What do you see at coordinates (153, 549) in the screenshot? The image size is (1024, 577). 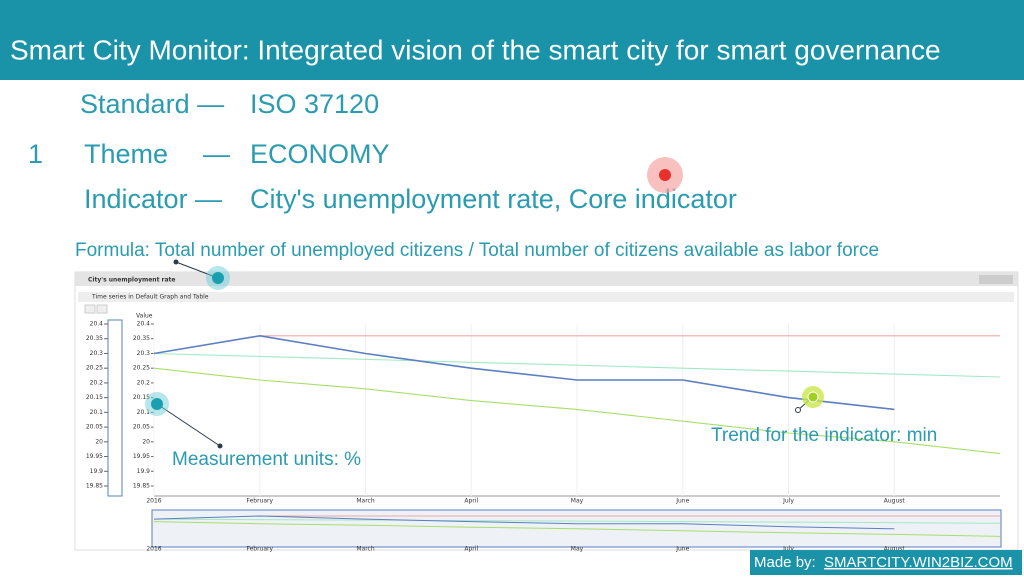 I see `navigator-tick-label: 2016` at bounding box center [153, 549].